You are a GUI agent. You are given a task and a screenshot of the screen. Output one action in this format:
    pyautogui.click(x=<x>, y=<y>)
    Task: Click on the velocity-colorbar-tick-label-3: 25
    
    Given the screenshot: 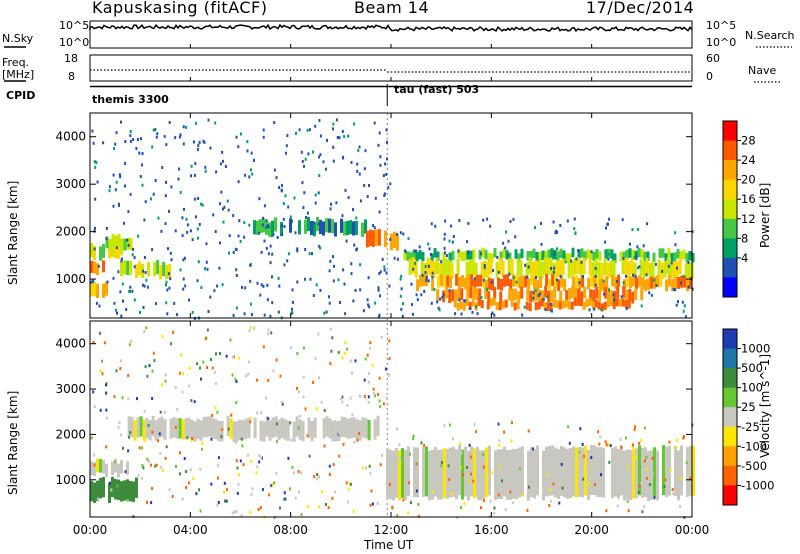 What is the action you would take?
    pyautogui.click(x=748, y=407)
    